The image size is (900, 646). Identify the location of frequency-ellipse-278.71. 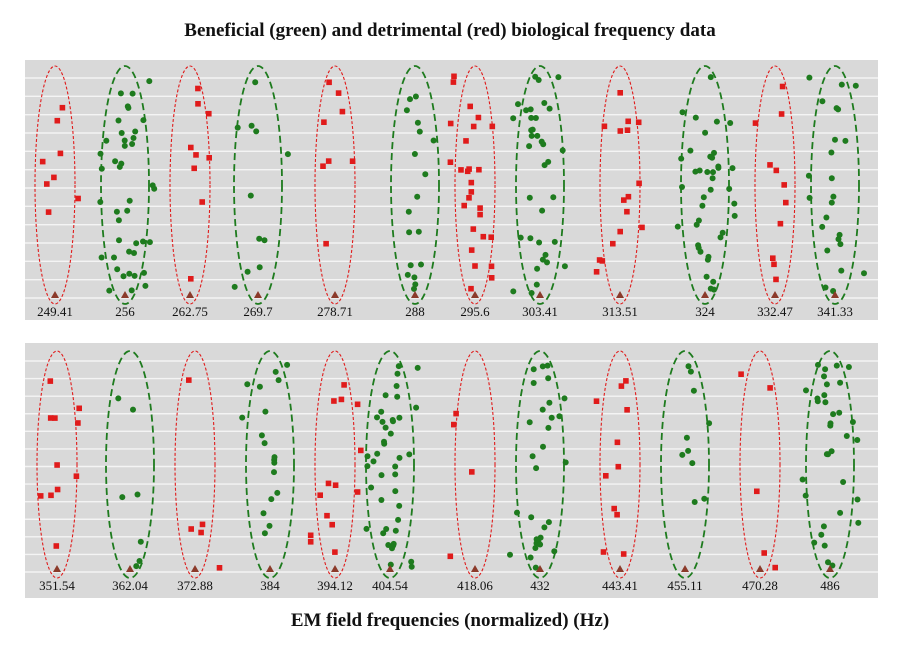
(335, 185).